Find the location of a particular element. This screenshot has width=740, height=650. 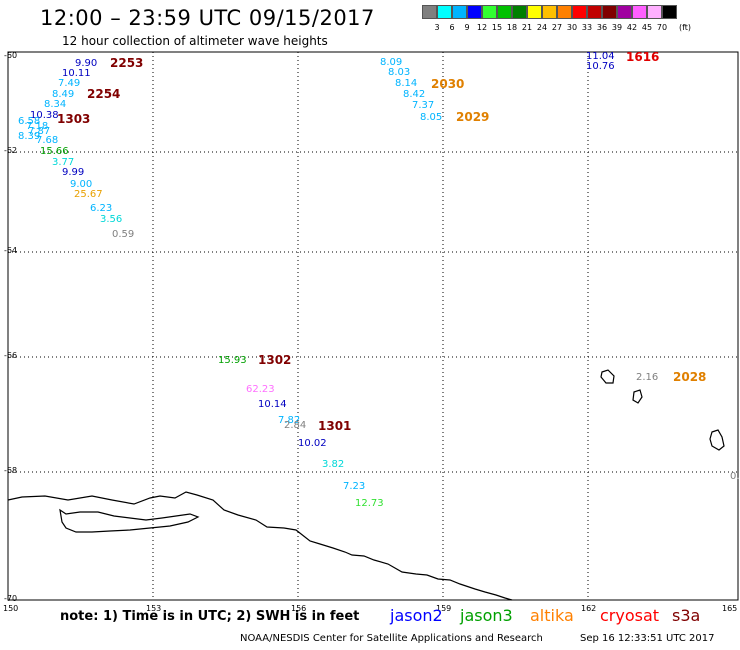

legend-label: 12 is located at coordinates (482, 27).